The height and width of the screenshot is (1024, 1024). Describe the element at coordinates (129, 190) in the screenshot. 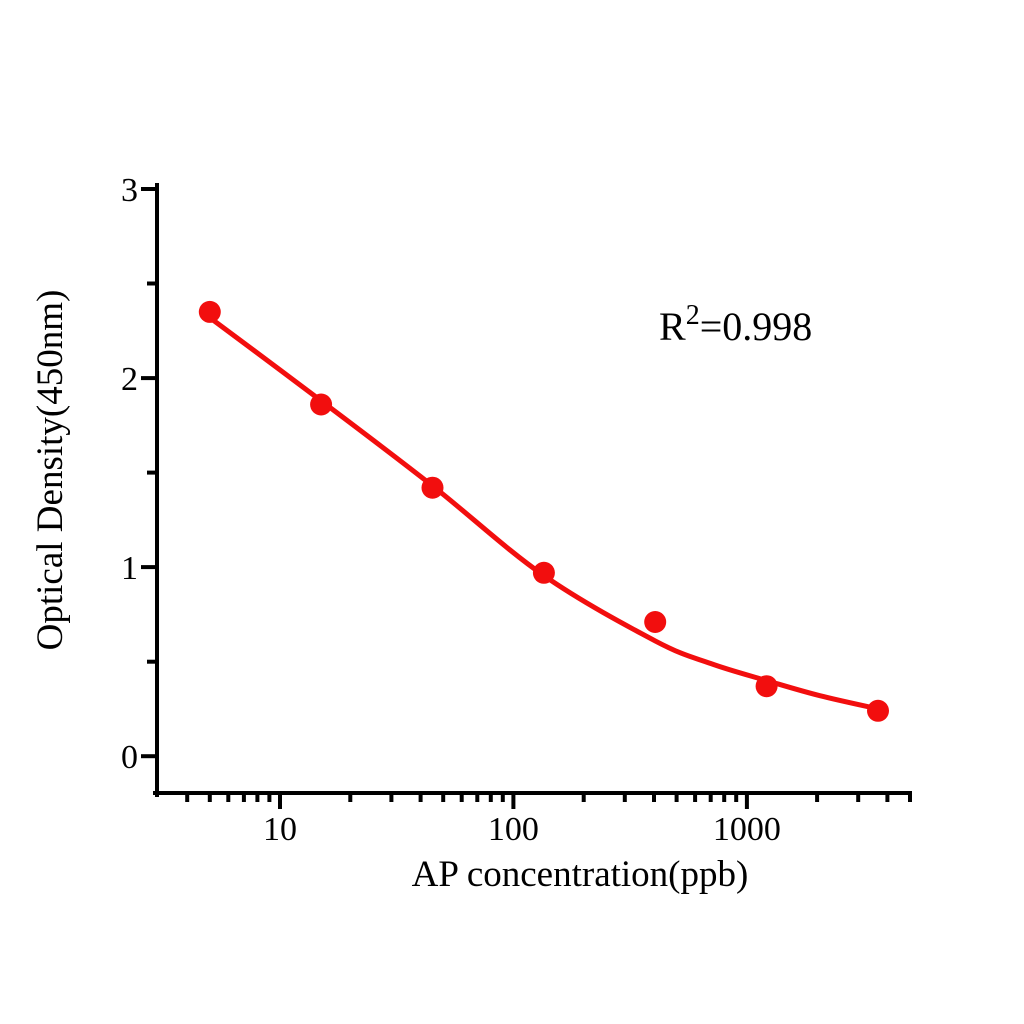

I see `y-tick-label: 3` at that location.